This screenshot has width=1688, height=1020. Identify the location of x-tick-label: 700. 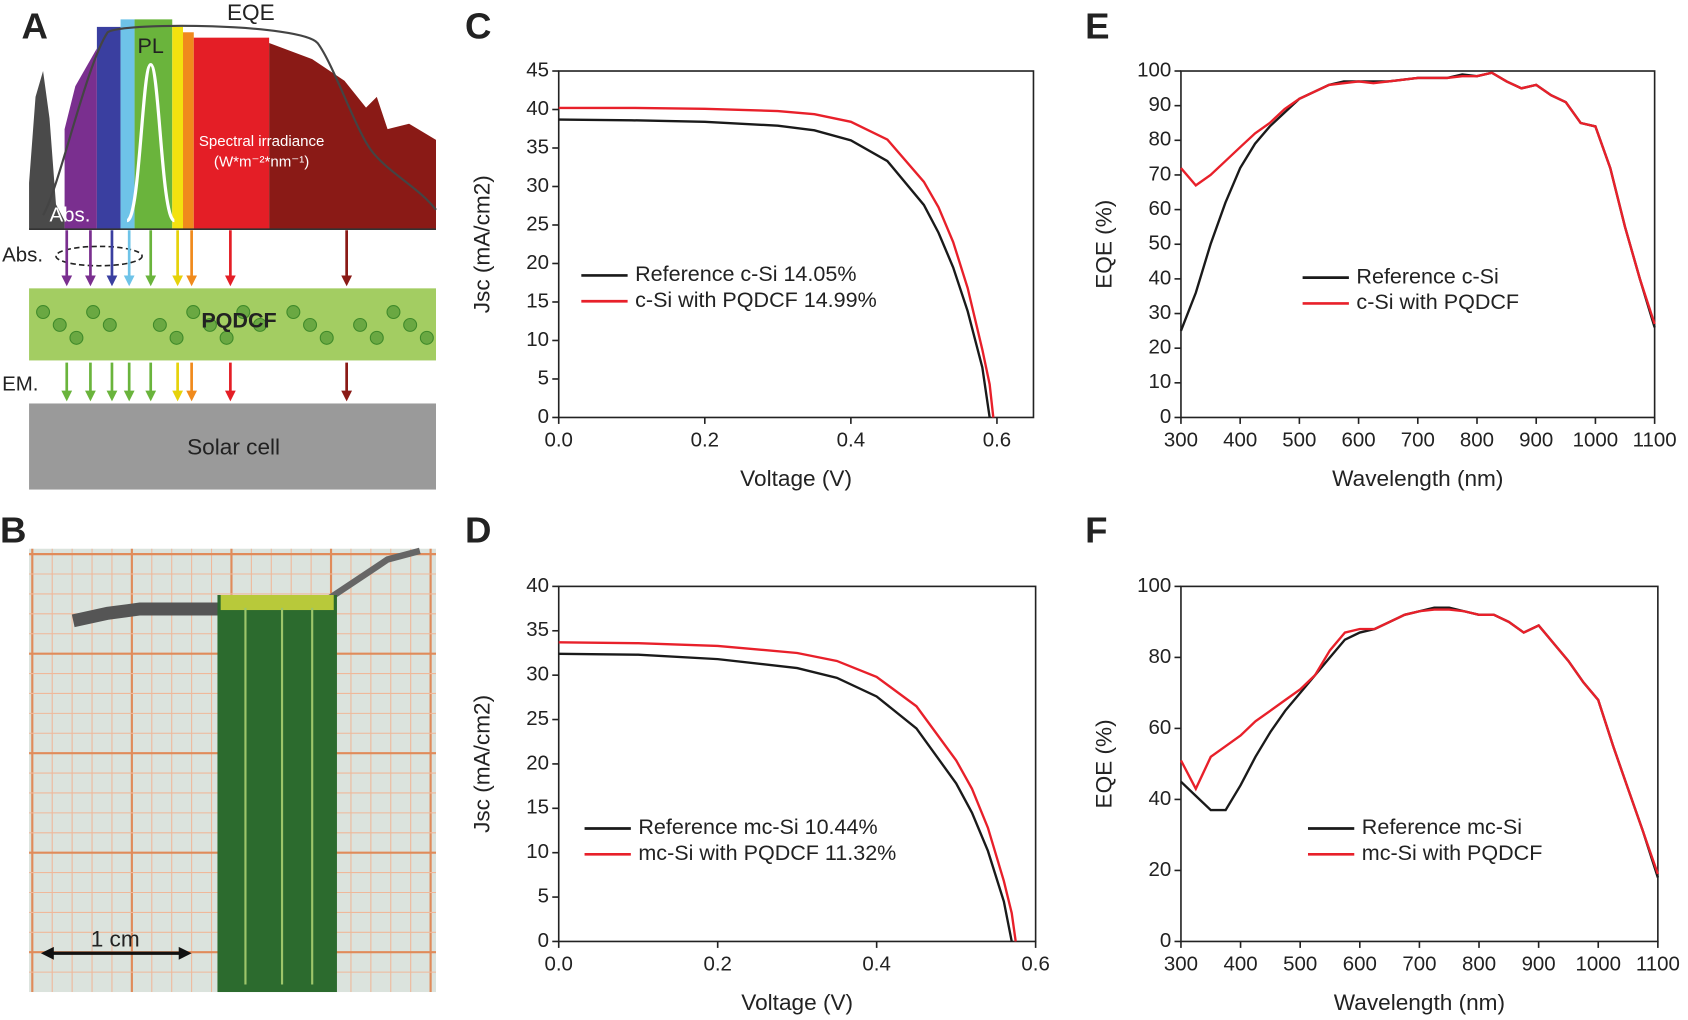
(1419, 964).